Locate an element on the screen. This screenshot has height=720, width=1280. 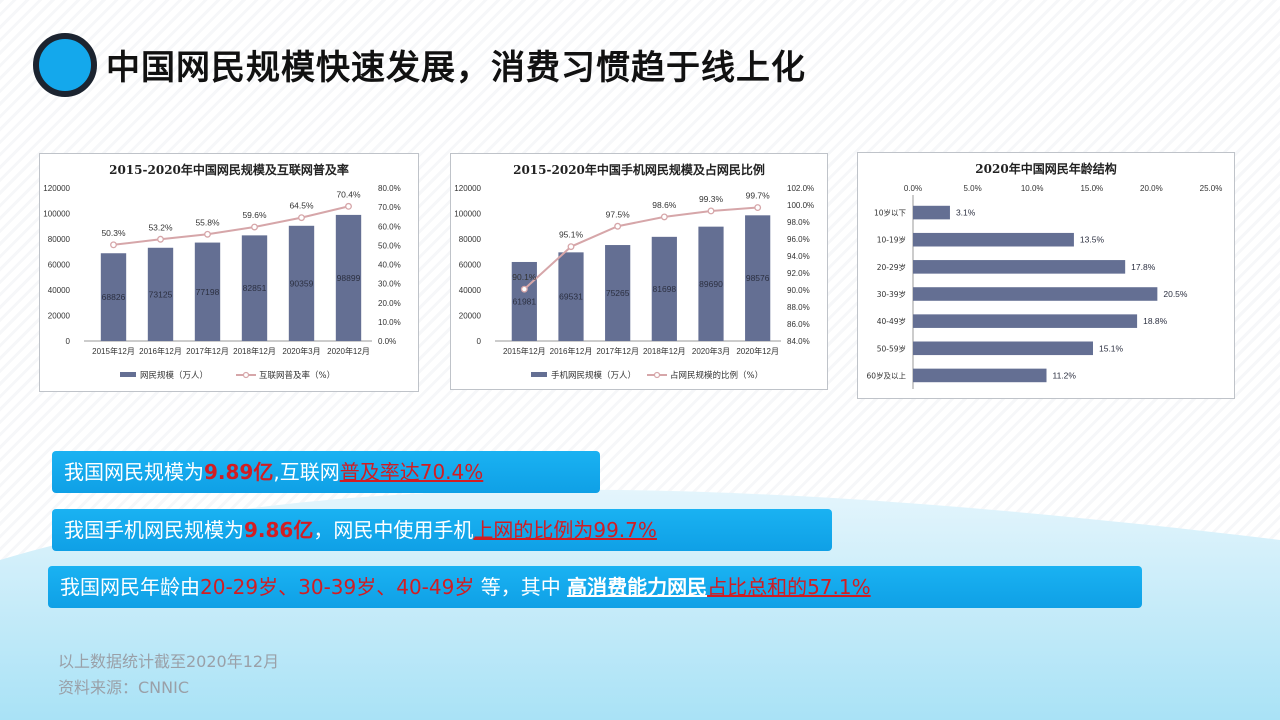
c1-ytick-left: 40000 is located at coordinates (59, 290).